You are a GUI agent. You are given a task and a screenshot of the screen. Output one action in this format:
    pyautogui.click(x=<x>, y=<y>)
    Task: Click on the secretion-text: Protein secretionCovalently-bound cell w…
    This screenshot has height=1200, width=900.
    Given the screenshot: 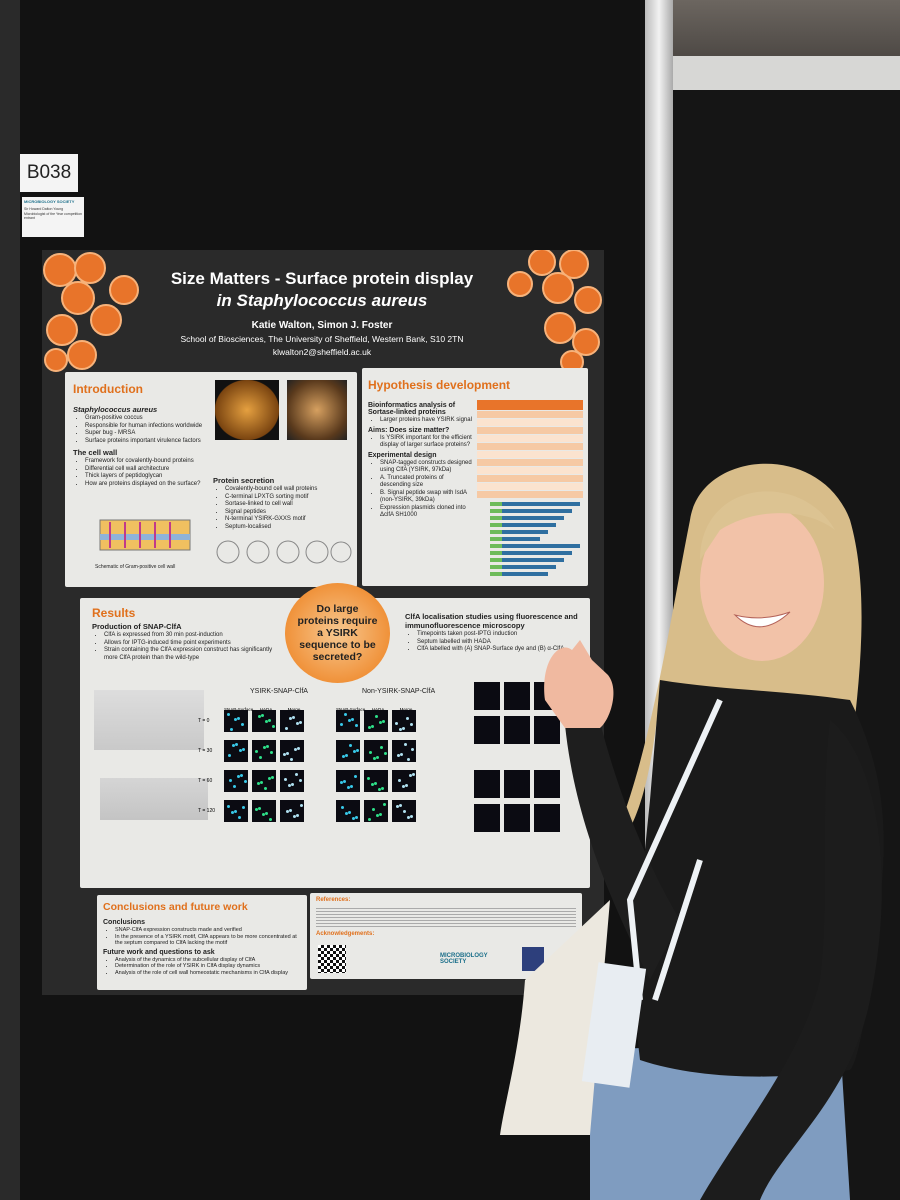 What is the action you would take?
    pyautogui.click(x=283, y=504)
    